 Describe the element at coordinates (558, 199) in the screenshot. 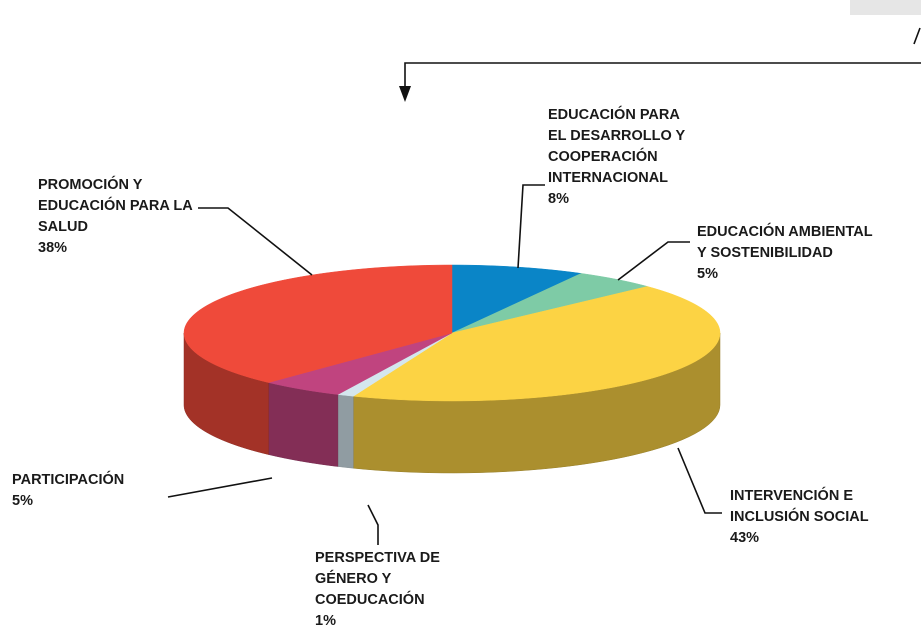

I see `value-label: 8%` at that location.